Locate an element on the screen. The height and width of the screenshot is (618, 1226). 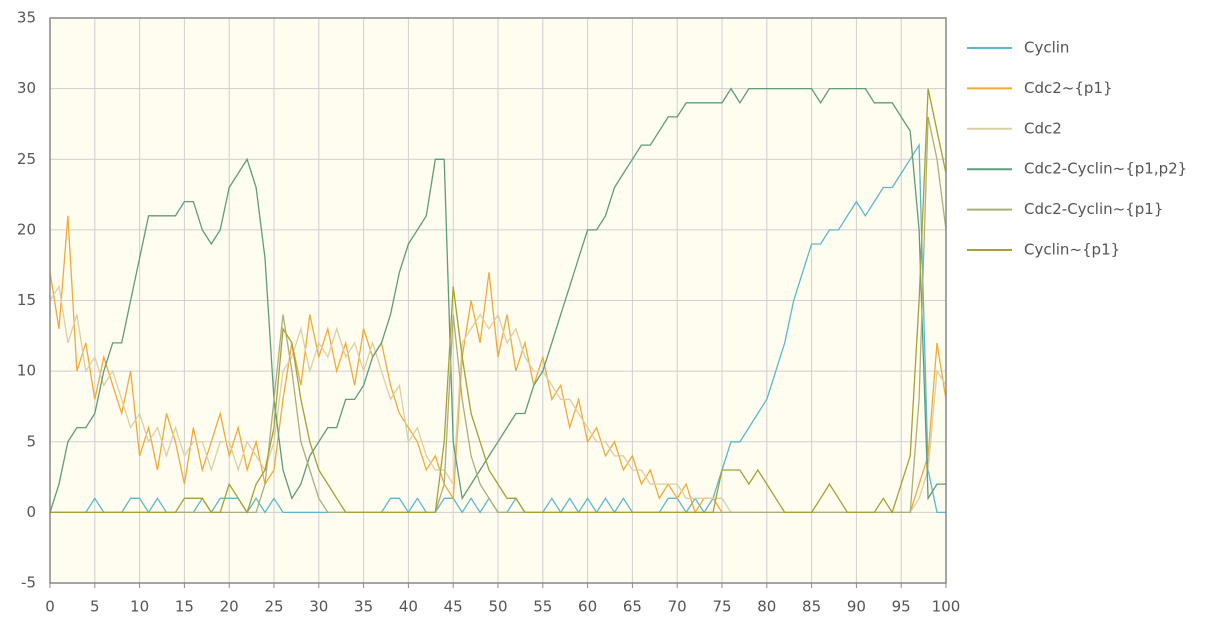
x-tick-label: 75 is located at coordinates (721, 607).